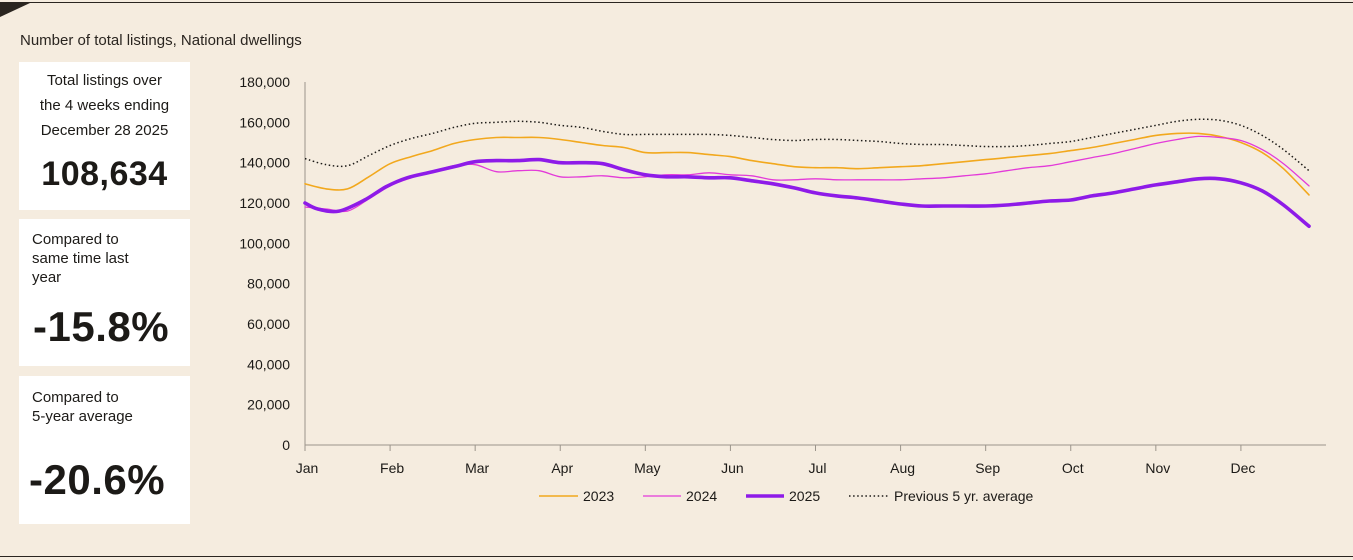 The height and width of the screenshot is (560, 1353). I want to click on top-rule, so click(676, 2).